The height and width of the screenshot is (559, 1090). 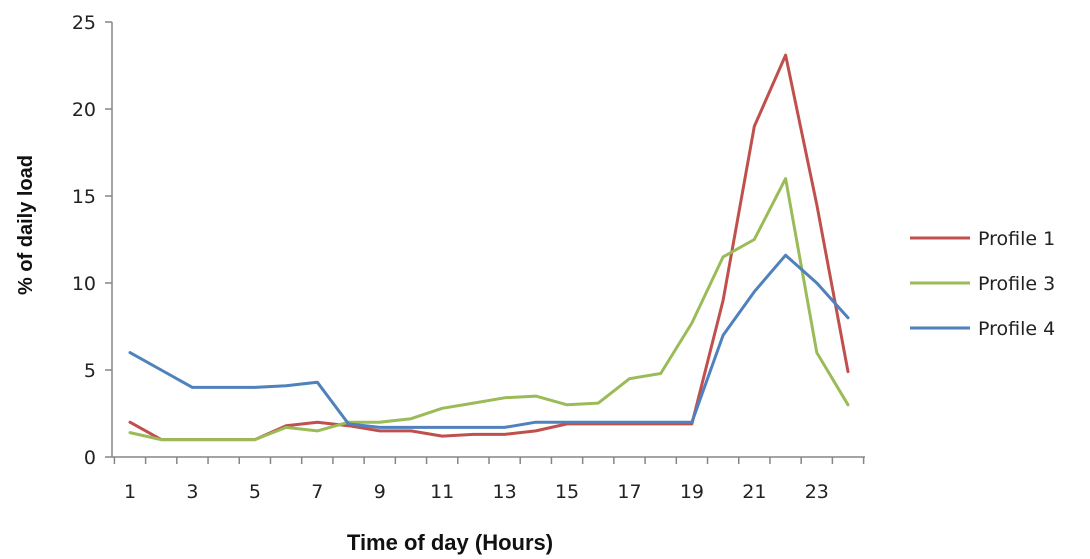 What do you see at coordinates (192, 492) in the screenshot?
I see `x-tick-label: 3` at bounding box center [192, 492].